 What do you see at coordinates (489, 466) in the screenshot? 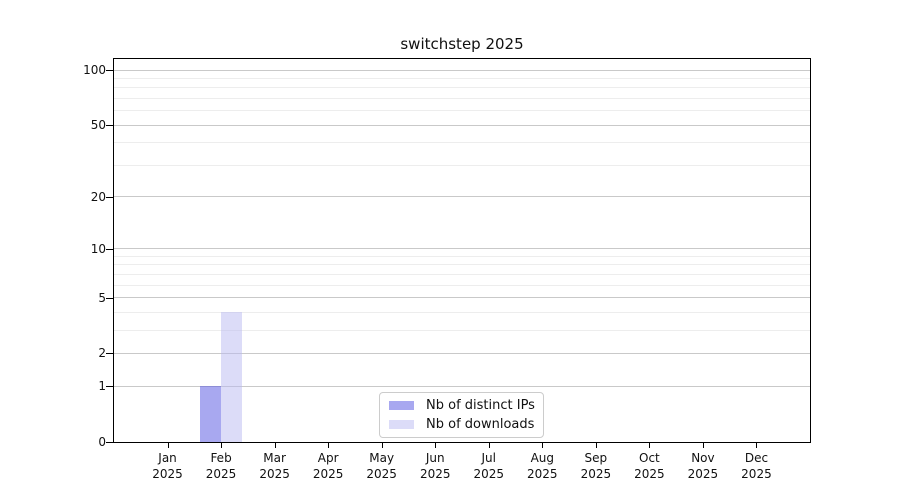
I see `x-tick-label: Jul 2025` at bounding box center [489, 466].